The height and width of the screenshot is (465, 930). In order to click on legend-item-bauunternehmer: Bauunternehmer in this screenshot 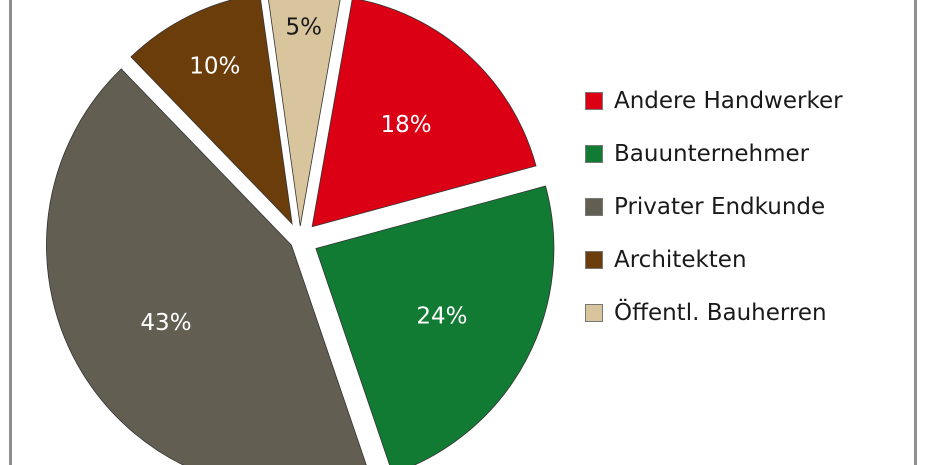, I will do `click(714, 153)`.